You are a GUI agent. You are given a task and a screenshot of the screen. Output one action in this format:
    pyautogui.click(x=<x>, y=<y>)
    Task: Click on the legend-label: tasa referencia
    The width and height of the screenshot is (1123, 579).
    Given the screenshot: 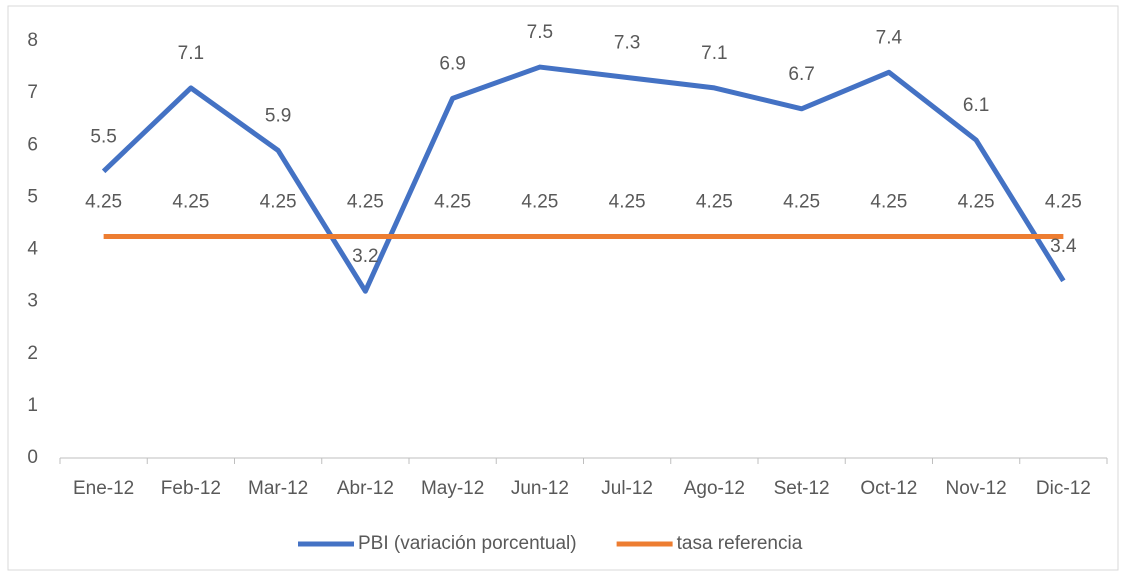 What is the action you would take?
    pyautogui.click(x=740, y=543)
    